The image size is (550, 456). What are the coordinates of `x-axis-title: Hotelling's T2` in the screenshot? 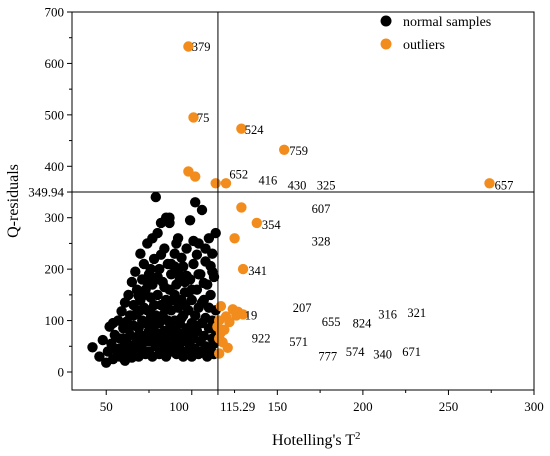 It's located at (316, 439).